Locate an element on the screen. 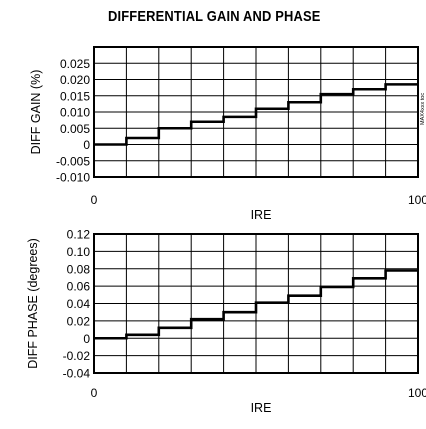  y-tick-label: 0.005 is located at coordinates (75, 129).